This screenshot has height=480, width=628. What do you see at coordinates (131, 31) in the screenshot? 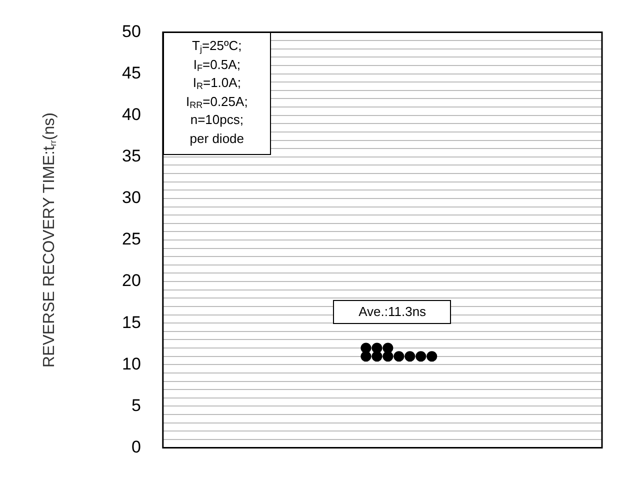
I see `y-tick-label: 50` at bounding box center [131, 31].